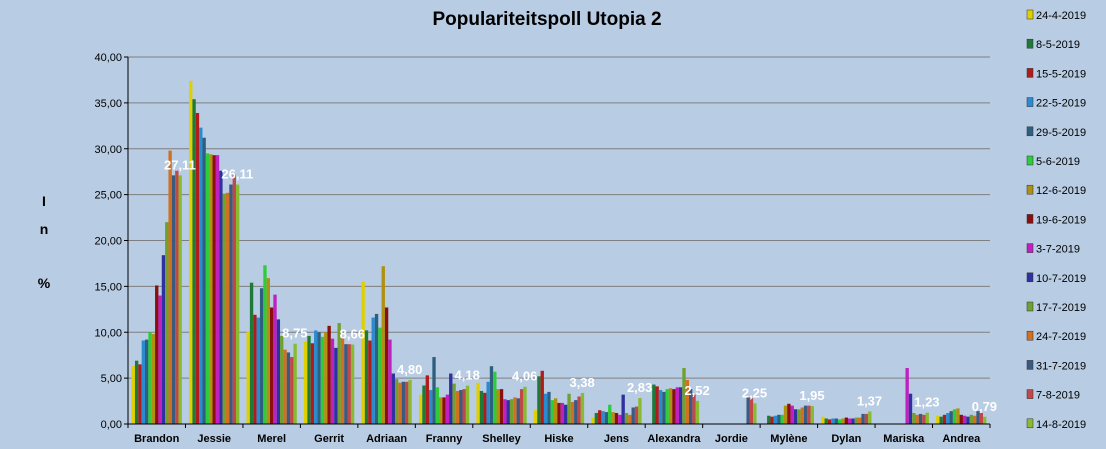  I want to click on x-tick-label: Gerrit, so click(329, 439).